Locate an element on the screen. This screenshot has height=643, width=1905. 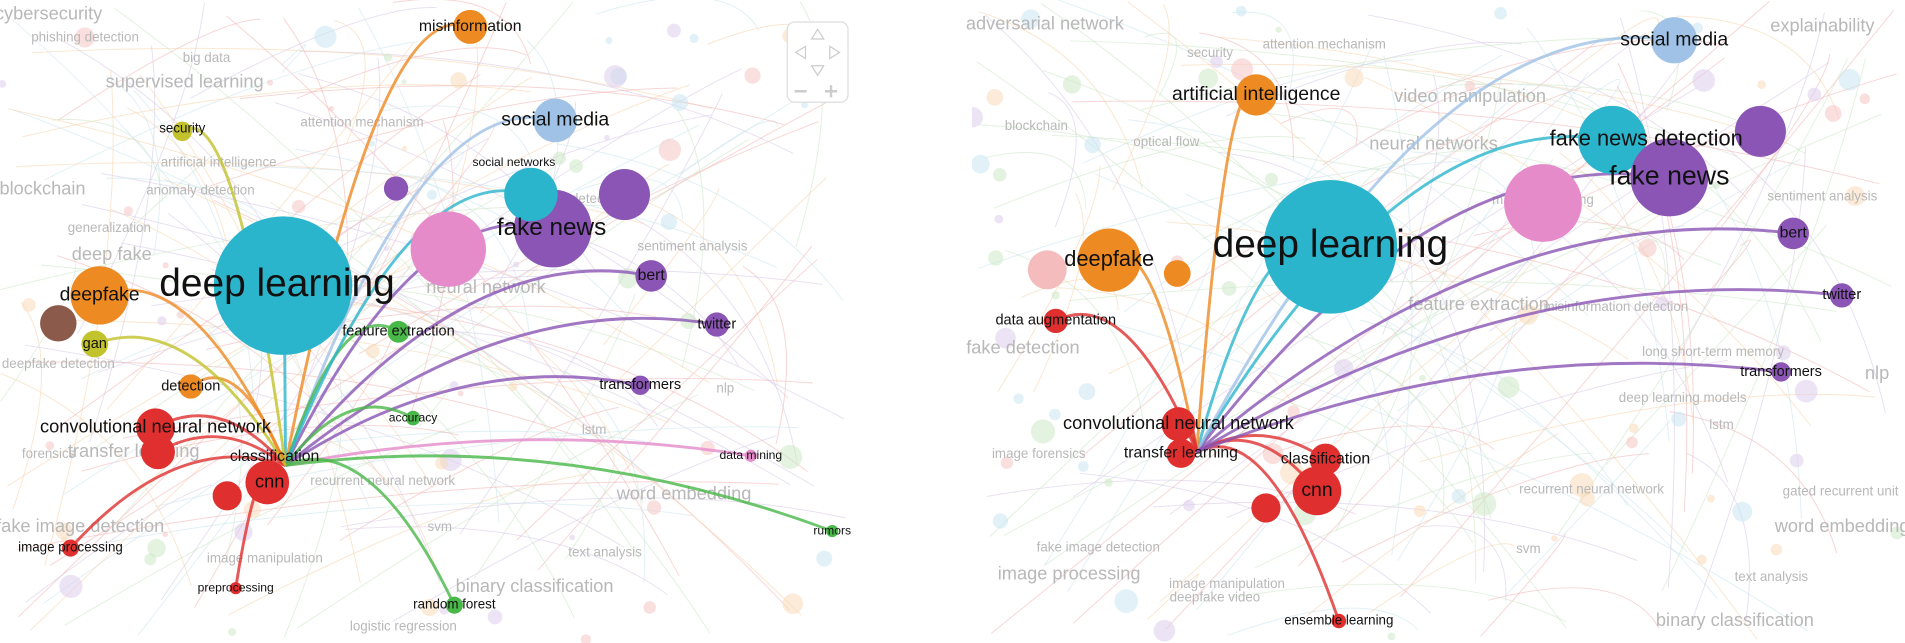
node-label: data mining is located at coordinates (750, 455).